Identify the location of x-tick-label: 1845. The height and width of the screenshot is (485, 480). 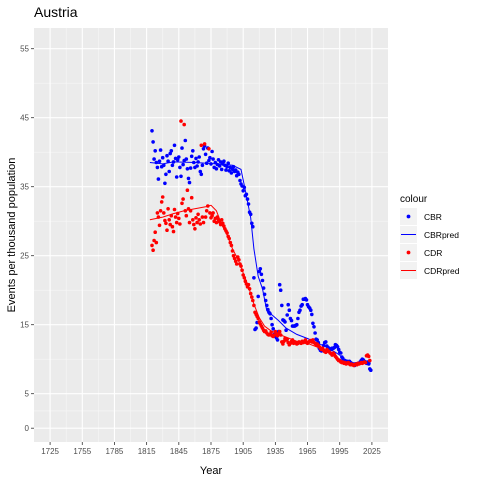
(179, 451).